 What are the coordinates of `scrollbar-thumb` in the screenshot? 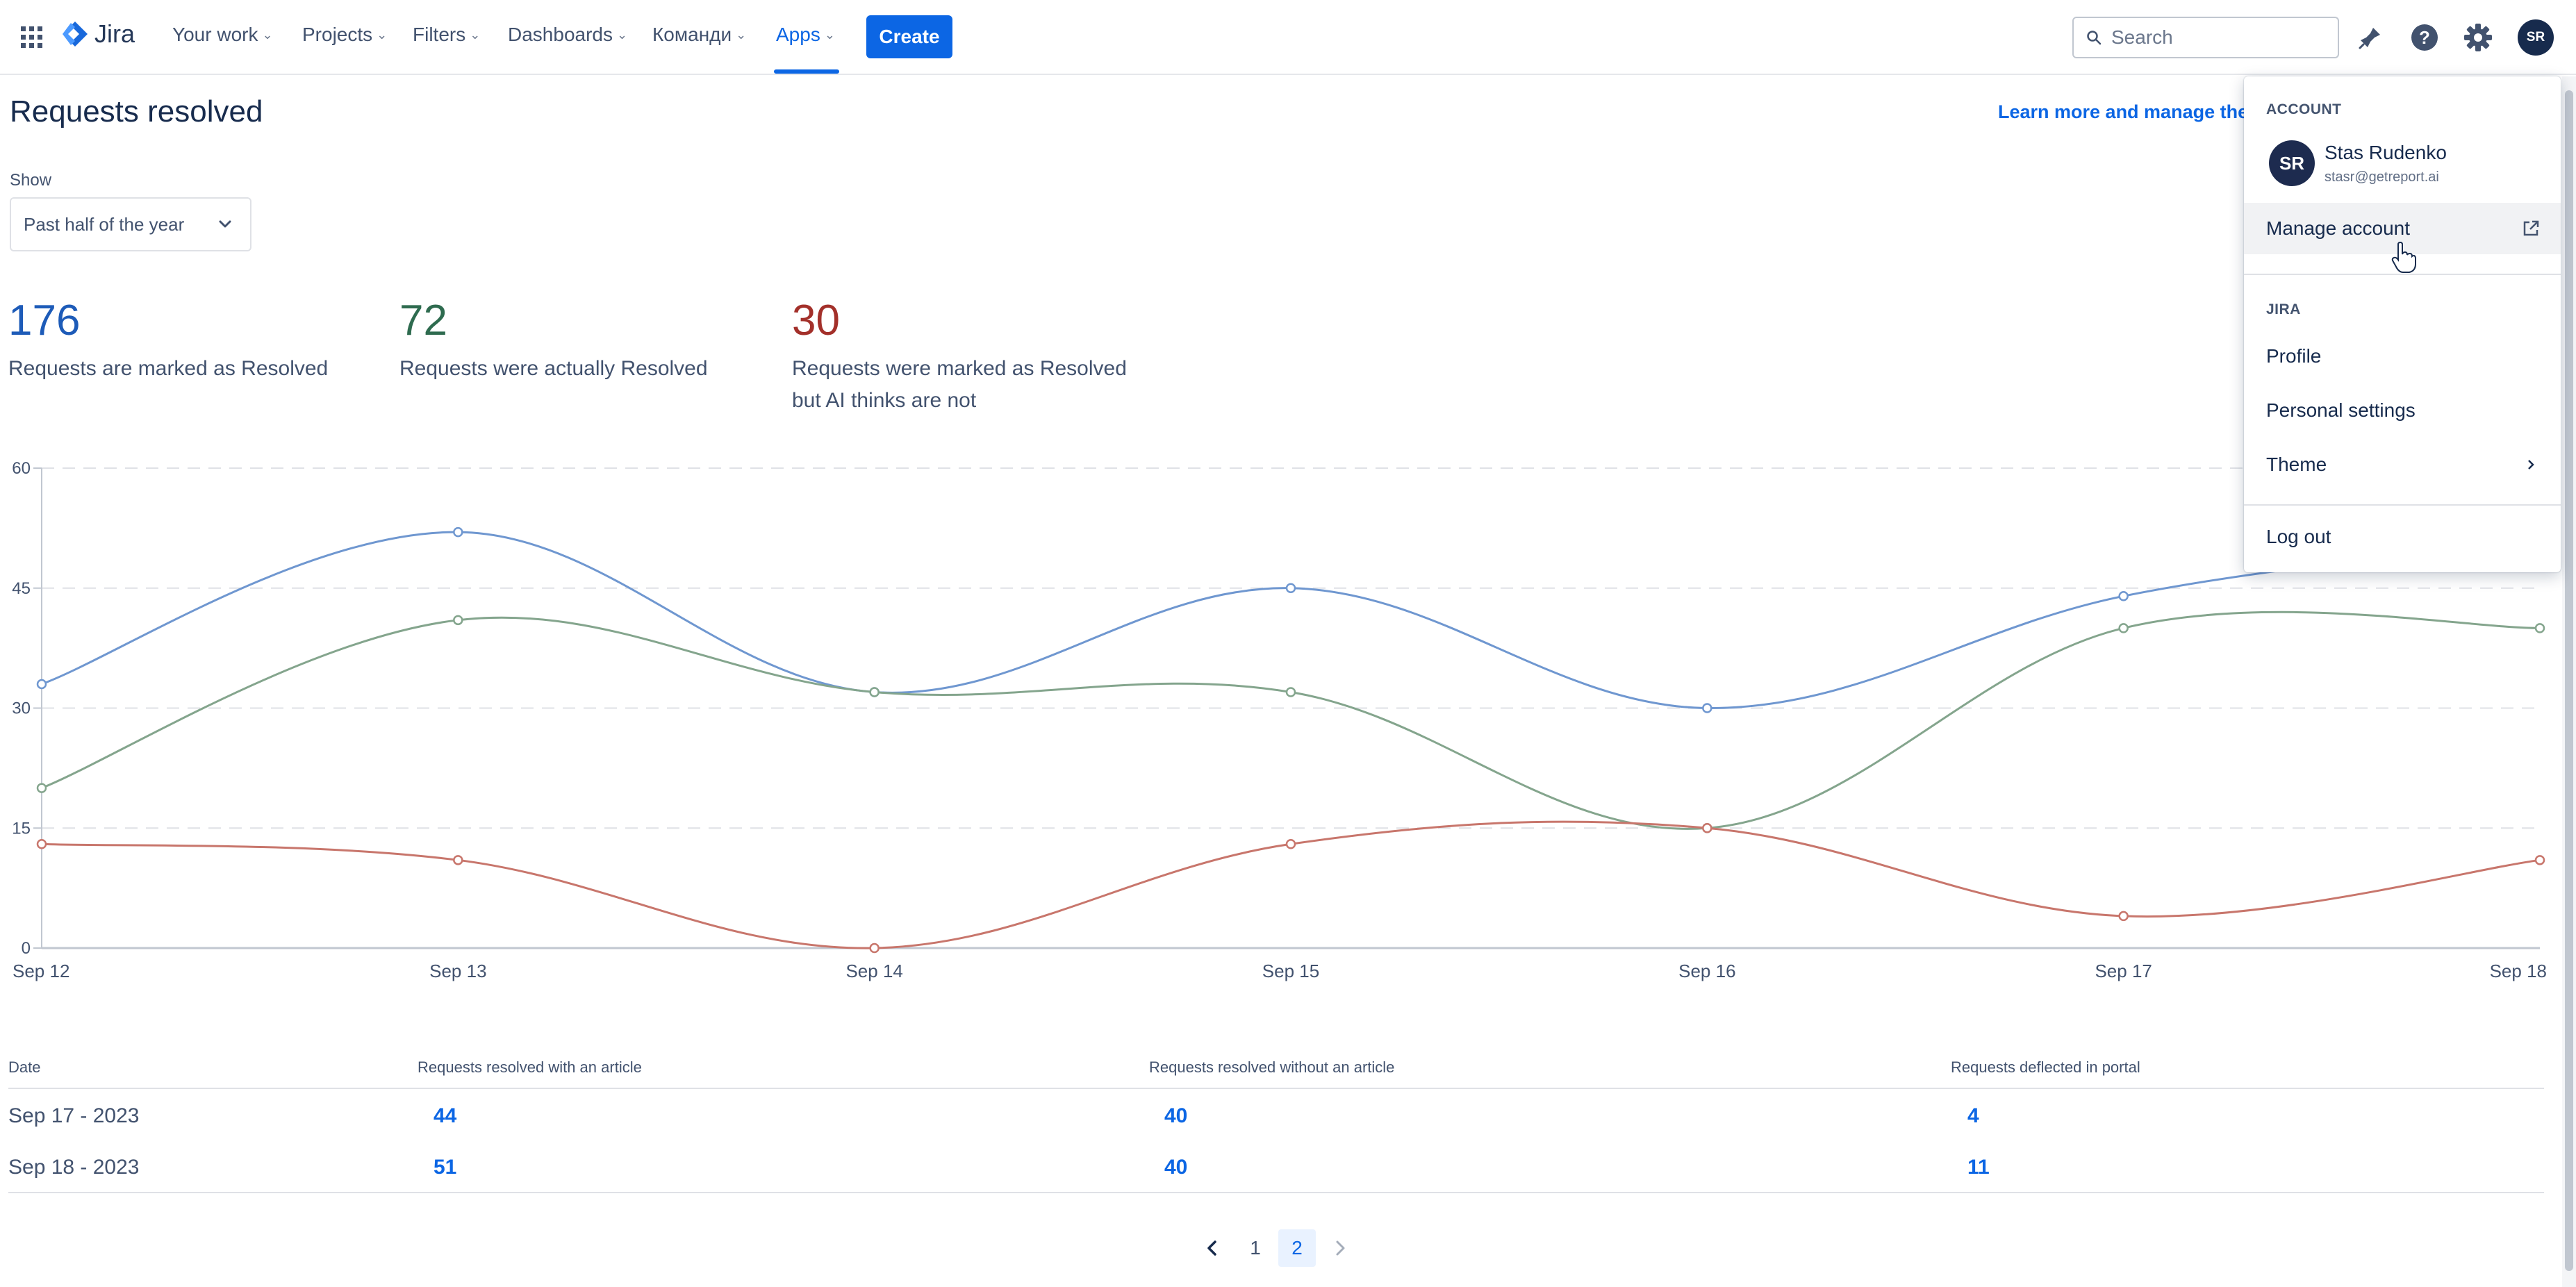 It's located at (2569, 680).